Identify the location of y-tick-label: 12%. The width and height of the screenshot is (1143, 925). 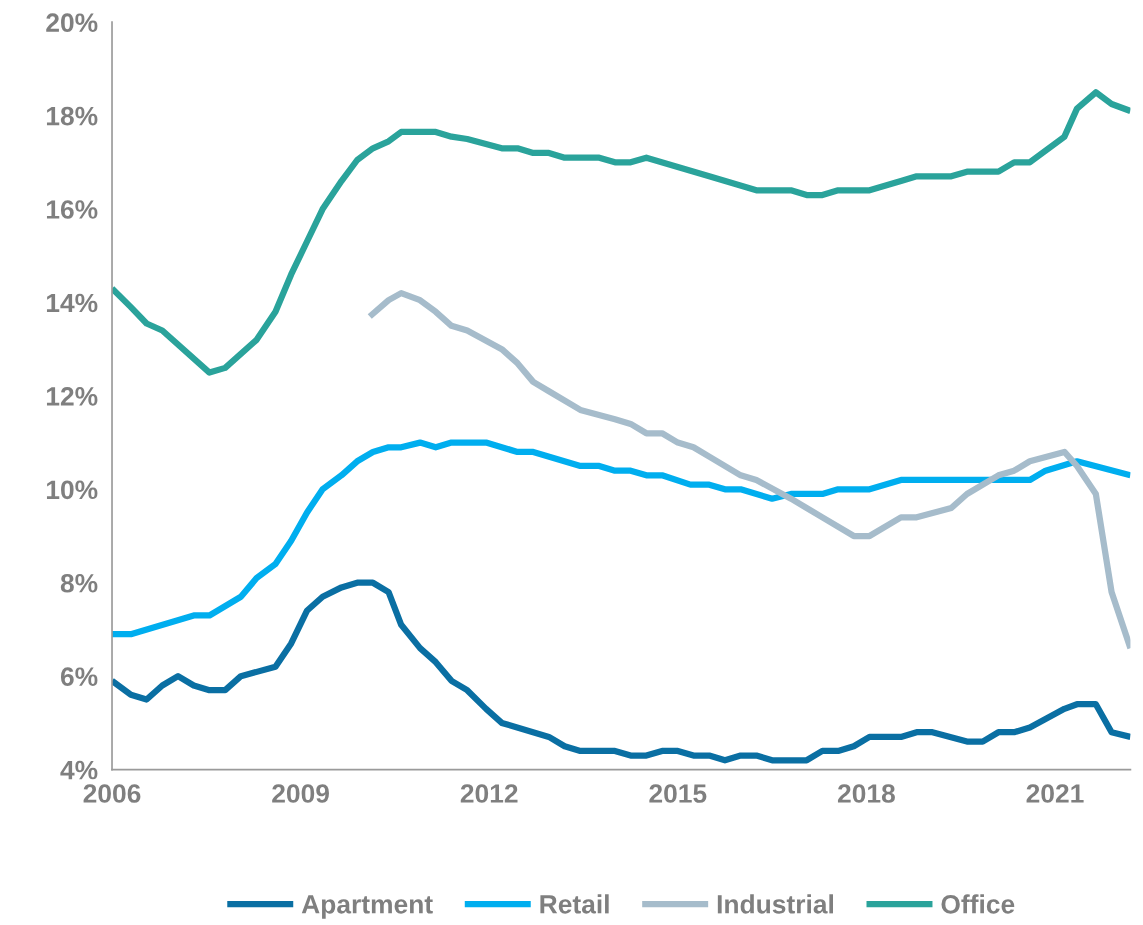
(72, 396).